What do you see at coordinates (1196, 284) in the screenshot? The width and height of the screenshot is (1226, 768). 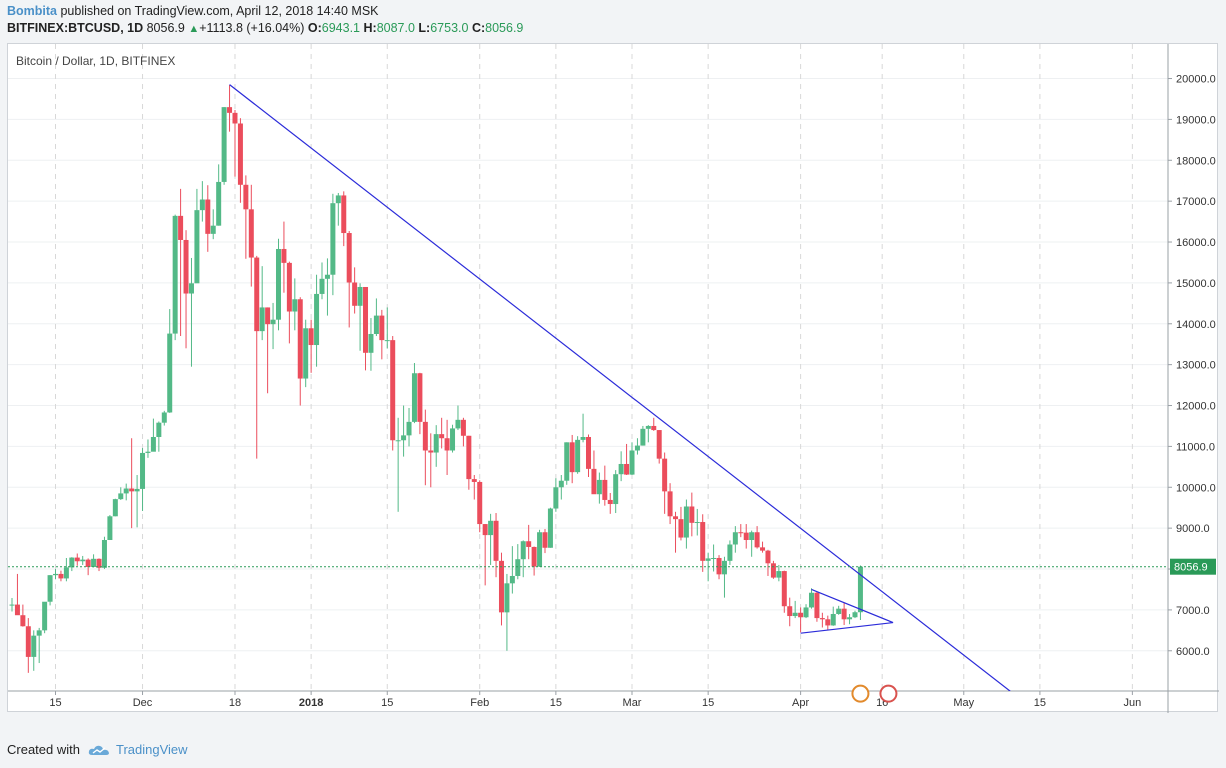 I see `y-tick-label: 15000.0` at bounding box center [1196, 284].